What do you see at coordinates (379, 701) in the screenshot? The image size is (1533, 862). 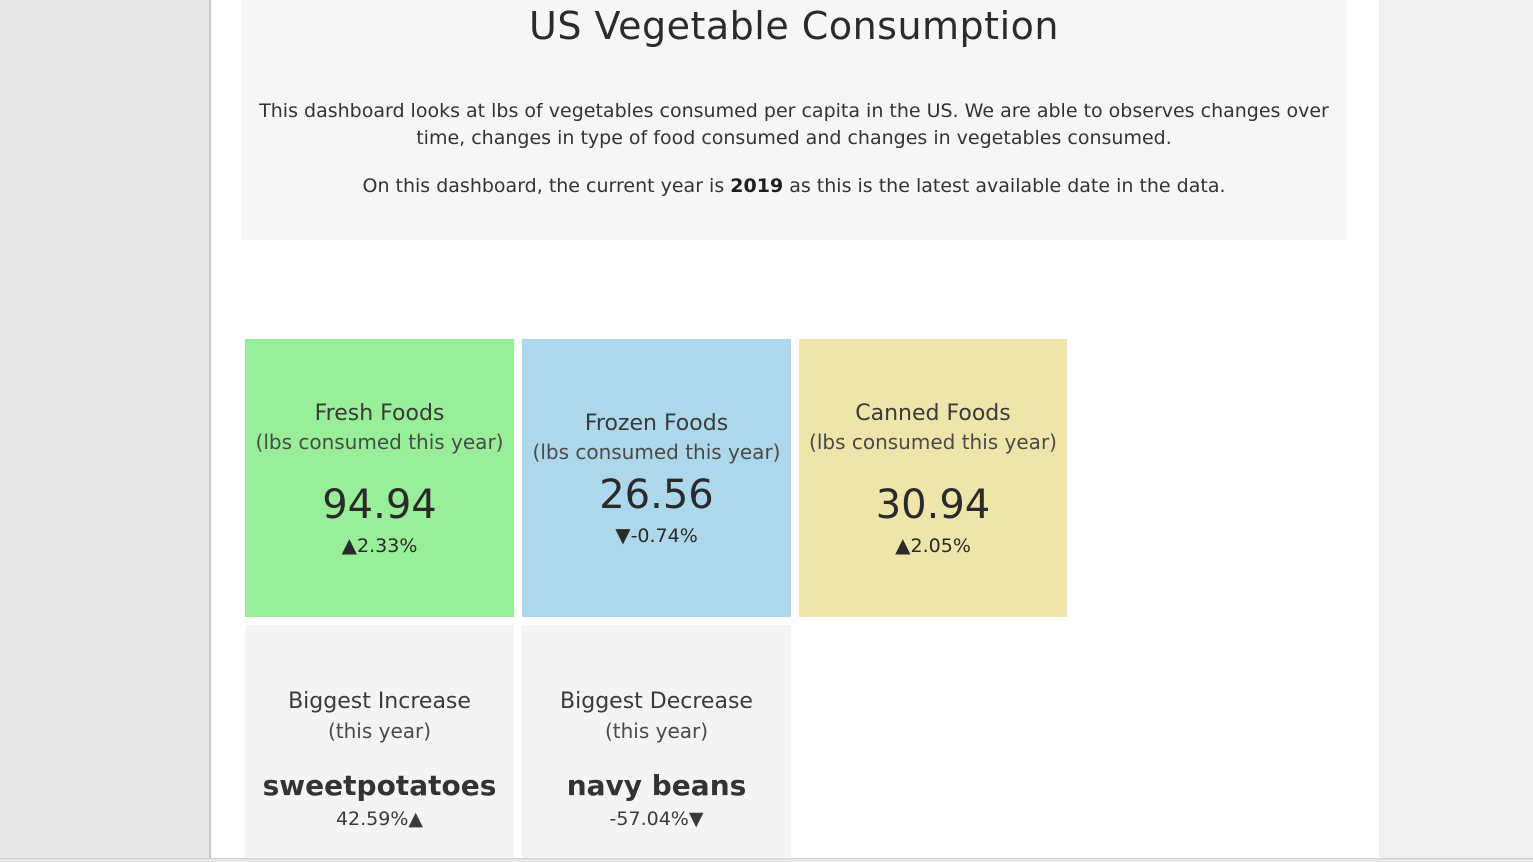 I see `highlight-label: Biggest Increase` at bounding box center [379, 701].